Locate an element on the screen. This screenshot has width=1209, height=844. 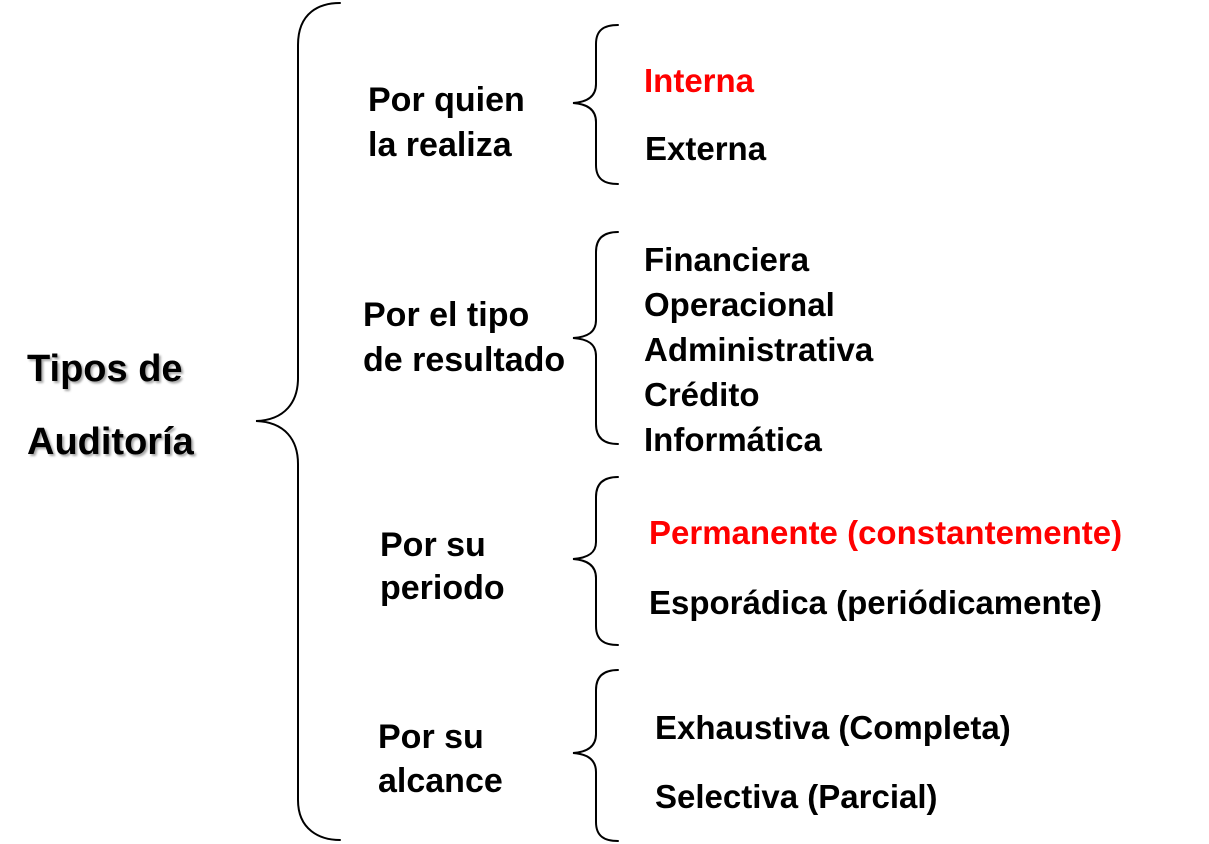
item-esporadica: Esporádica (periódicamente) is located at coordinates (875, 602).